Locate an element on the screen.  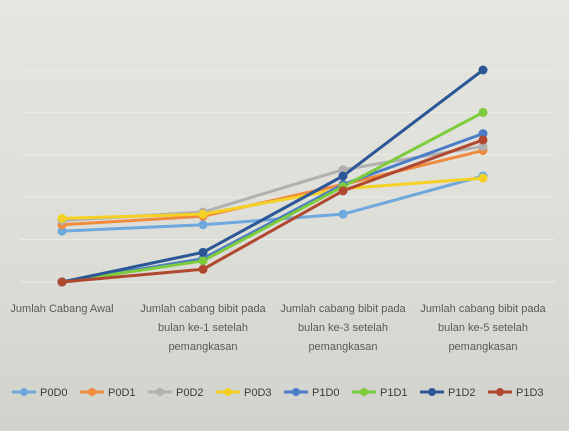
legend-label: P0D2 is located at coordinates (190, 393).